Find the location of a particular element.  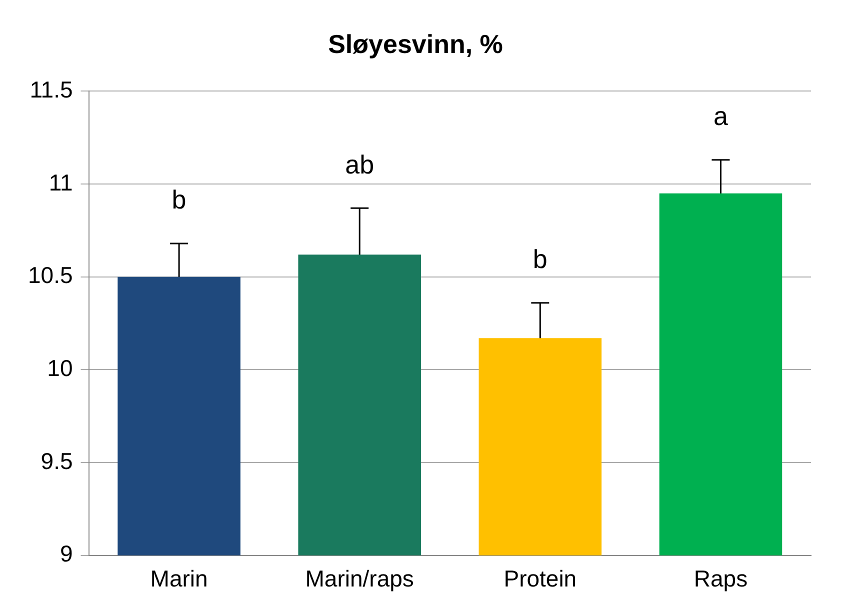

x-tick-label: Protein is located at coordinates (540, 579).